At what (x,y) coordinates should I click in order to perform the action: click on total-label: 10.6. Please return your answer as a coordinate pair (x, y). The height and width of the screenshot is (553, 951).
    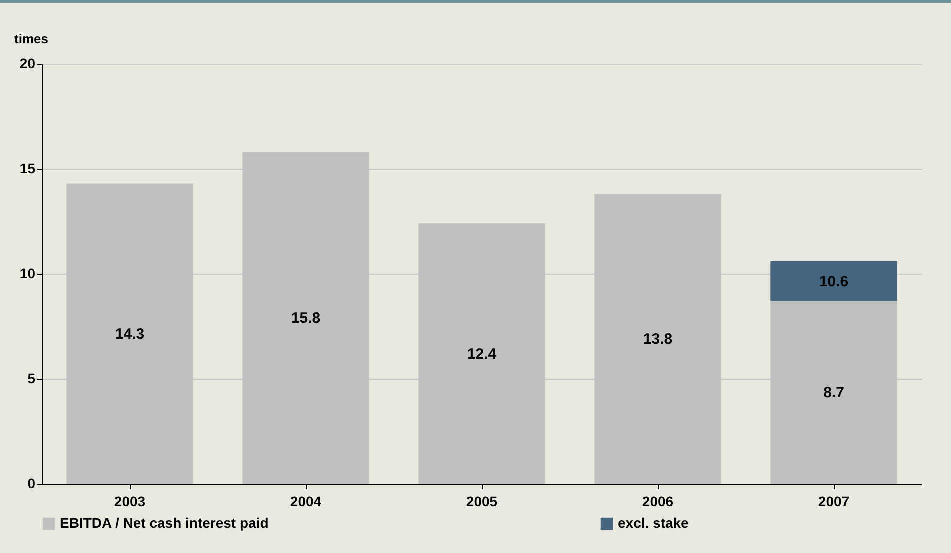
    Looking at the image, I should click on (834, 281).